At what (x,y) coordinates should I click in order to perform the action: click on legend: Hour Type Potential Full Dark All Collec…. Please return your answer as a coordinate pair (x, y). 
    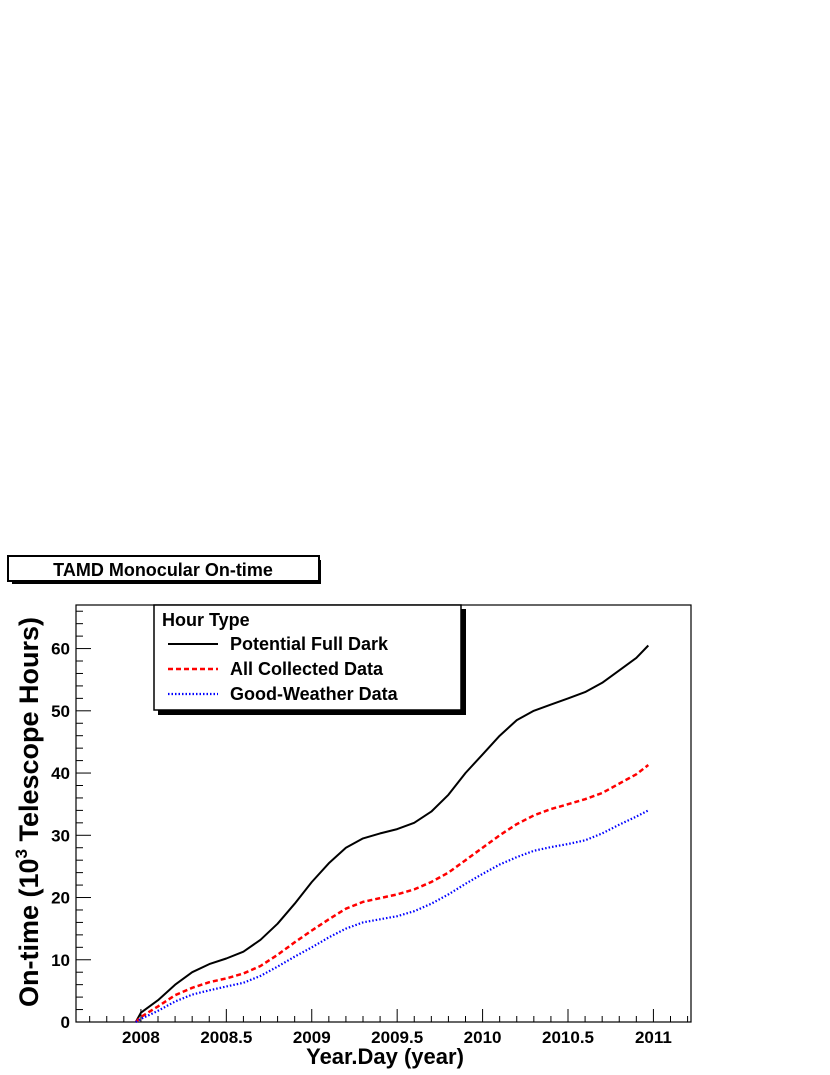
    Looking at the image, I should click on (309, 659).